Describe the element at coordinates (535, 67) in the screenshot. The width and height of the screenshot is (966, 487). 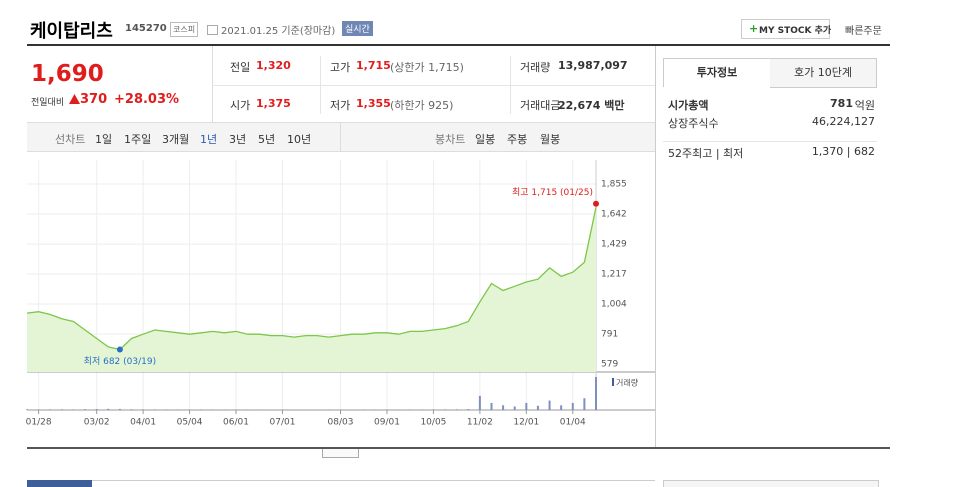
I see `quote-label: 거래량` at that location.